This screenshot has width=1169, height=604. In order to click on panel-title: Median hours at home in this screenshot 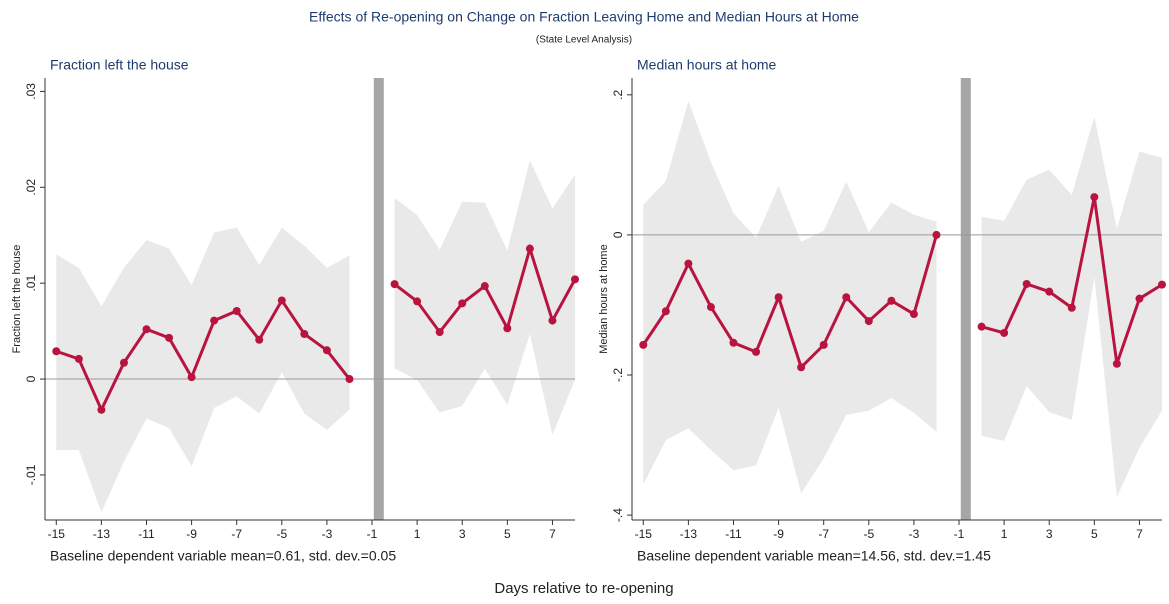, I will do `click(707, 65)`.